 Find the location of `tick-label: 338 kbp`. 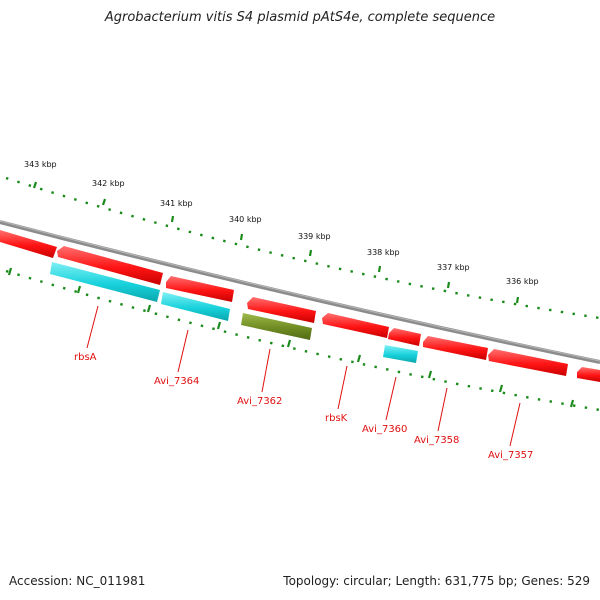

tick-label: 338 kbp is located at coordinates (383, 252).